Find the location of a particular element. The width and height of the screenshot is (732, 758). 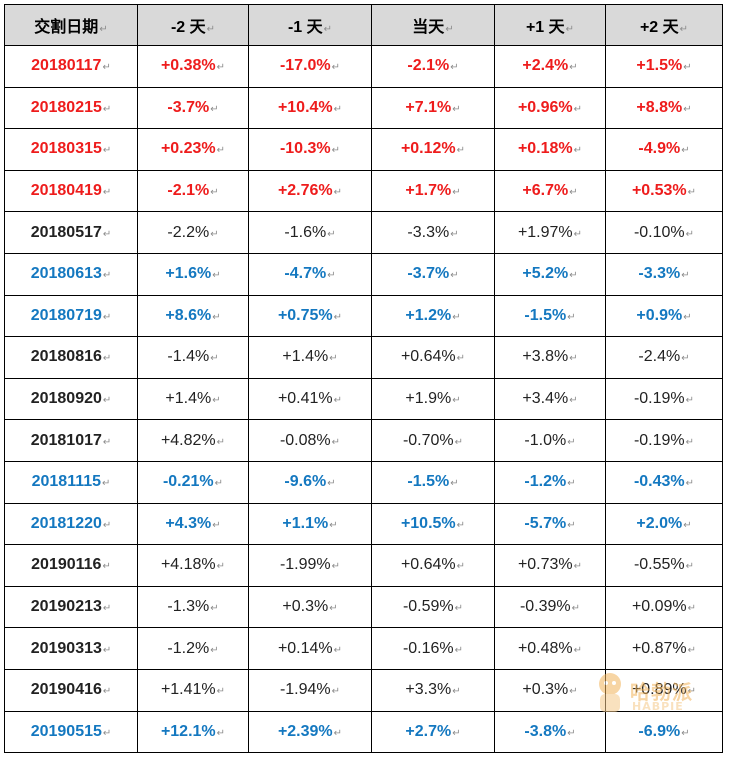

cell-value: +0.14% is located at coordinates (305, 648).